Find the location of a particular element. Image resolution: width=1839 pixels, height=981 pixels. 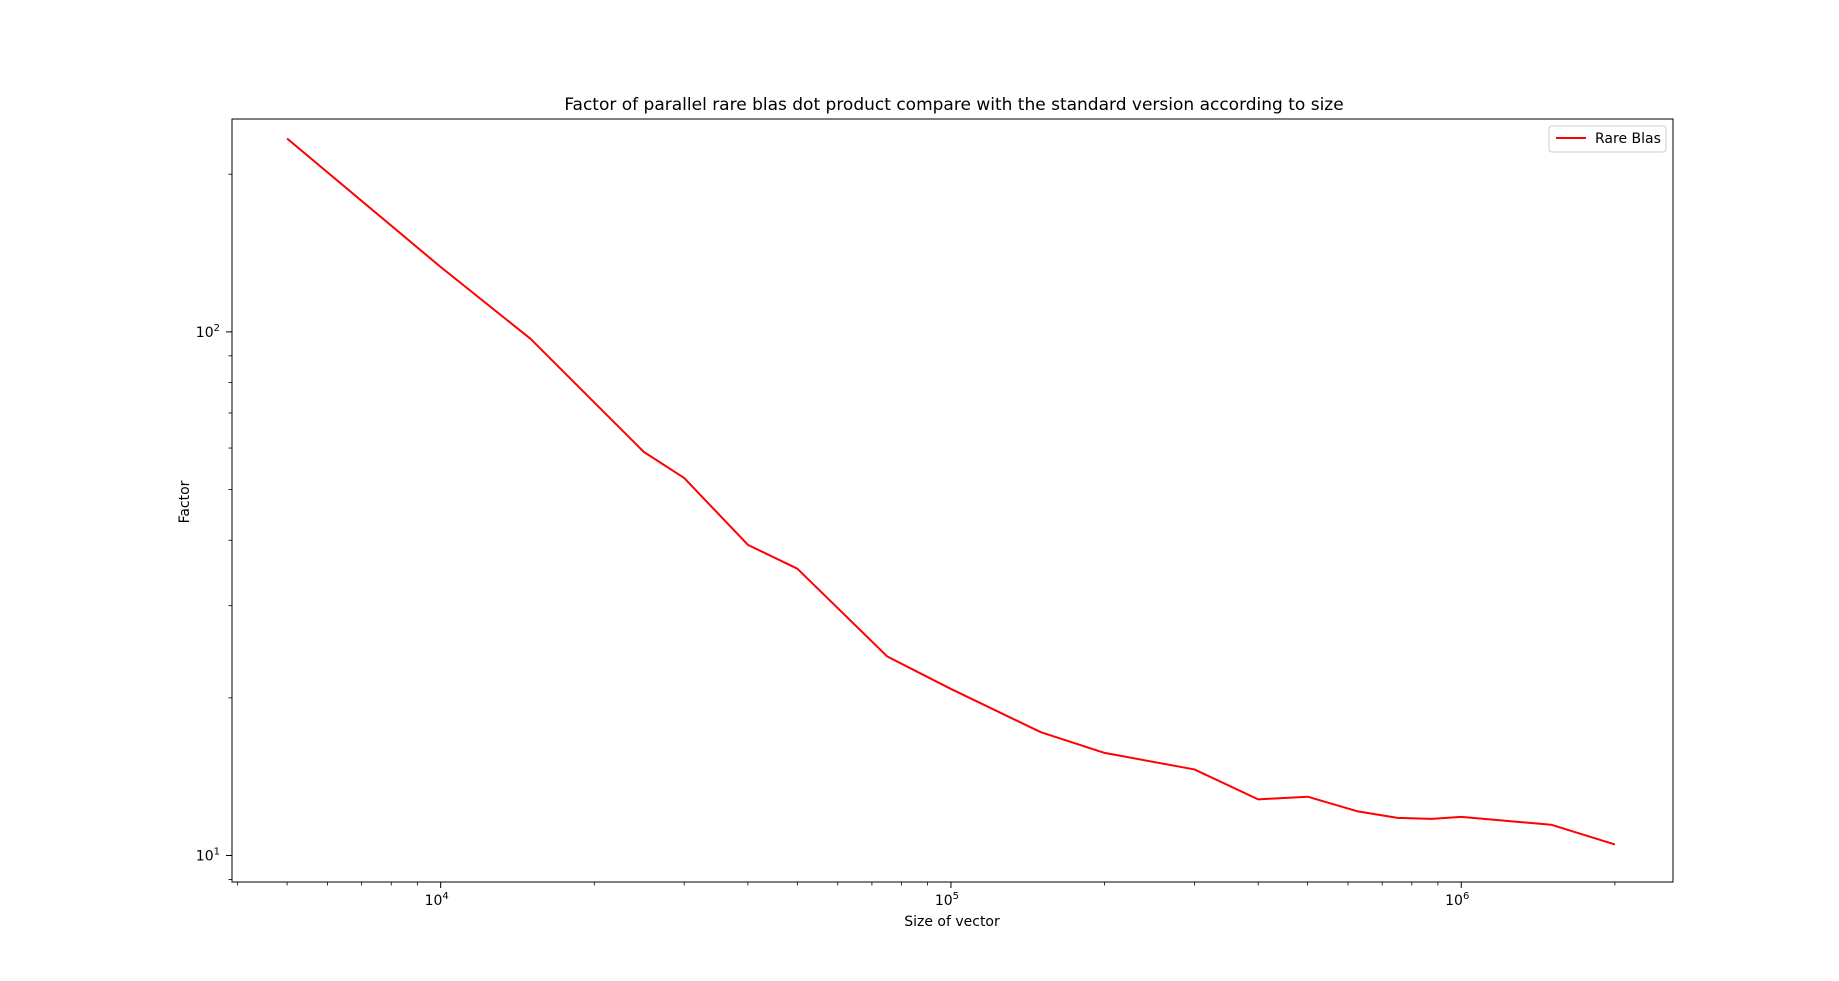

legend-label-rare-blas: Rare Blas is located at coordinates (1628, 139).